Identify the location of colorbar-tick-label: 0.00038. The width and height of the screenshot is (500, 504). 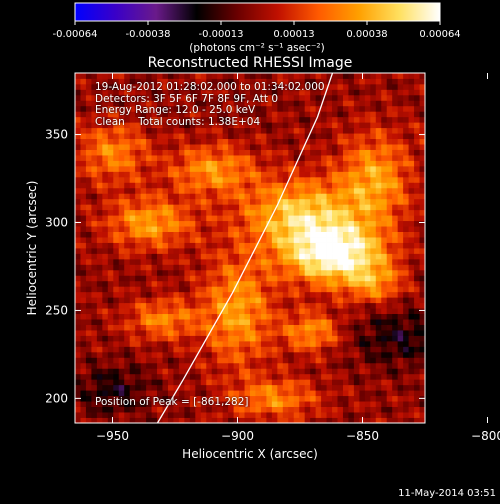
(366, 34).